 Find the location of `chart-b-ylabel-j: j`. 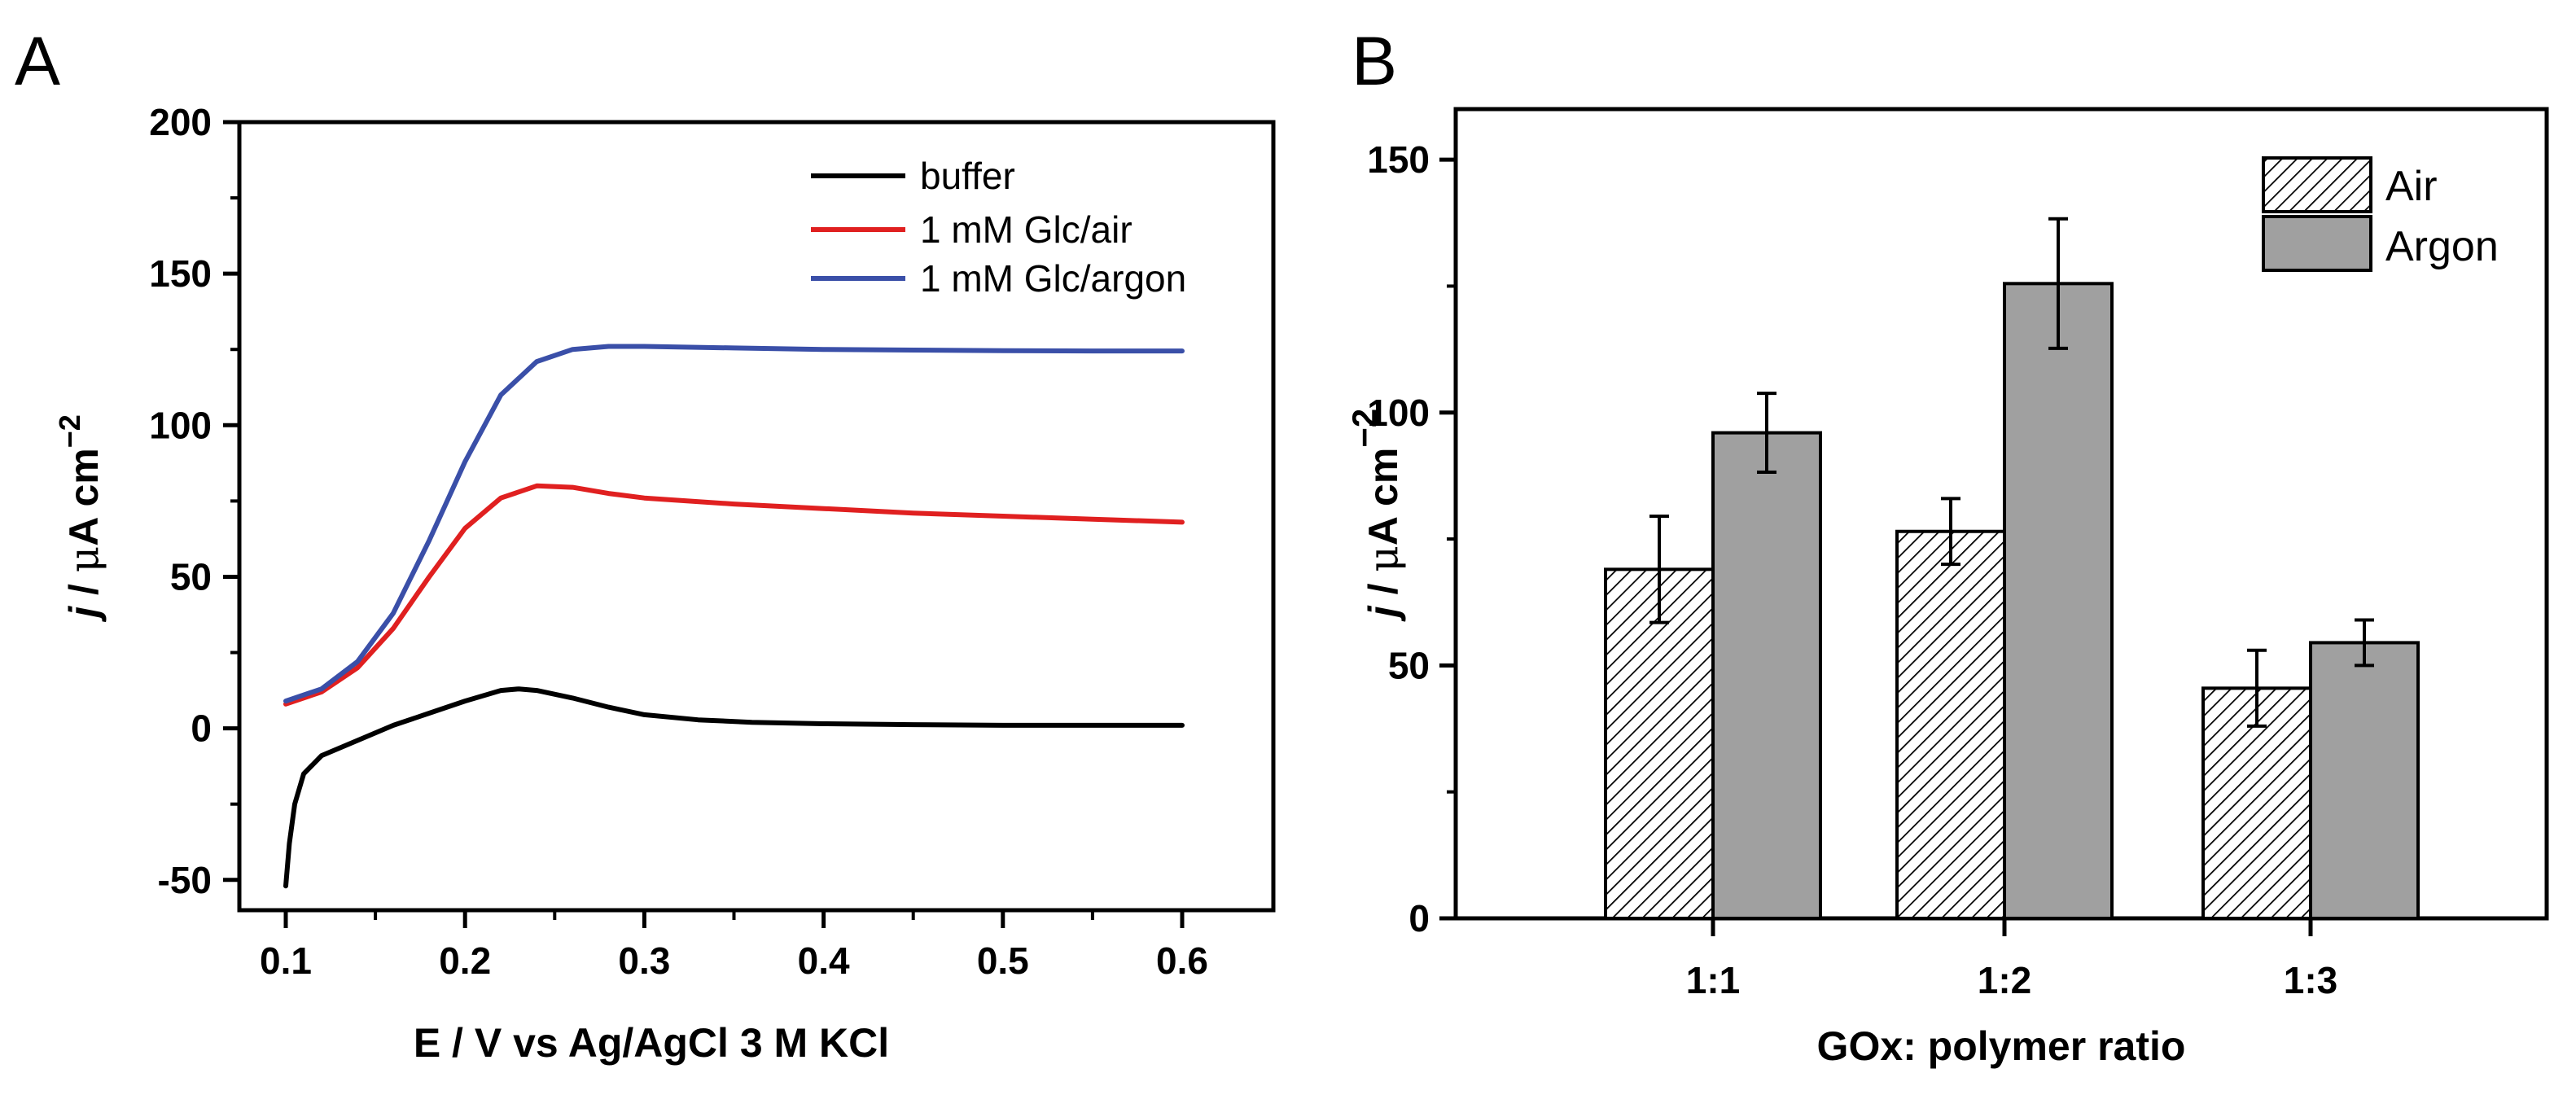

chart-b-ylabel-j: j is located at coordinates (1383, 613).